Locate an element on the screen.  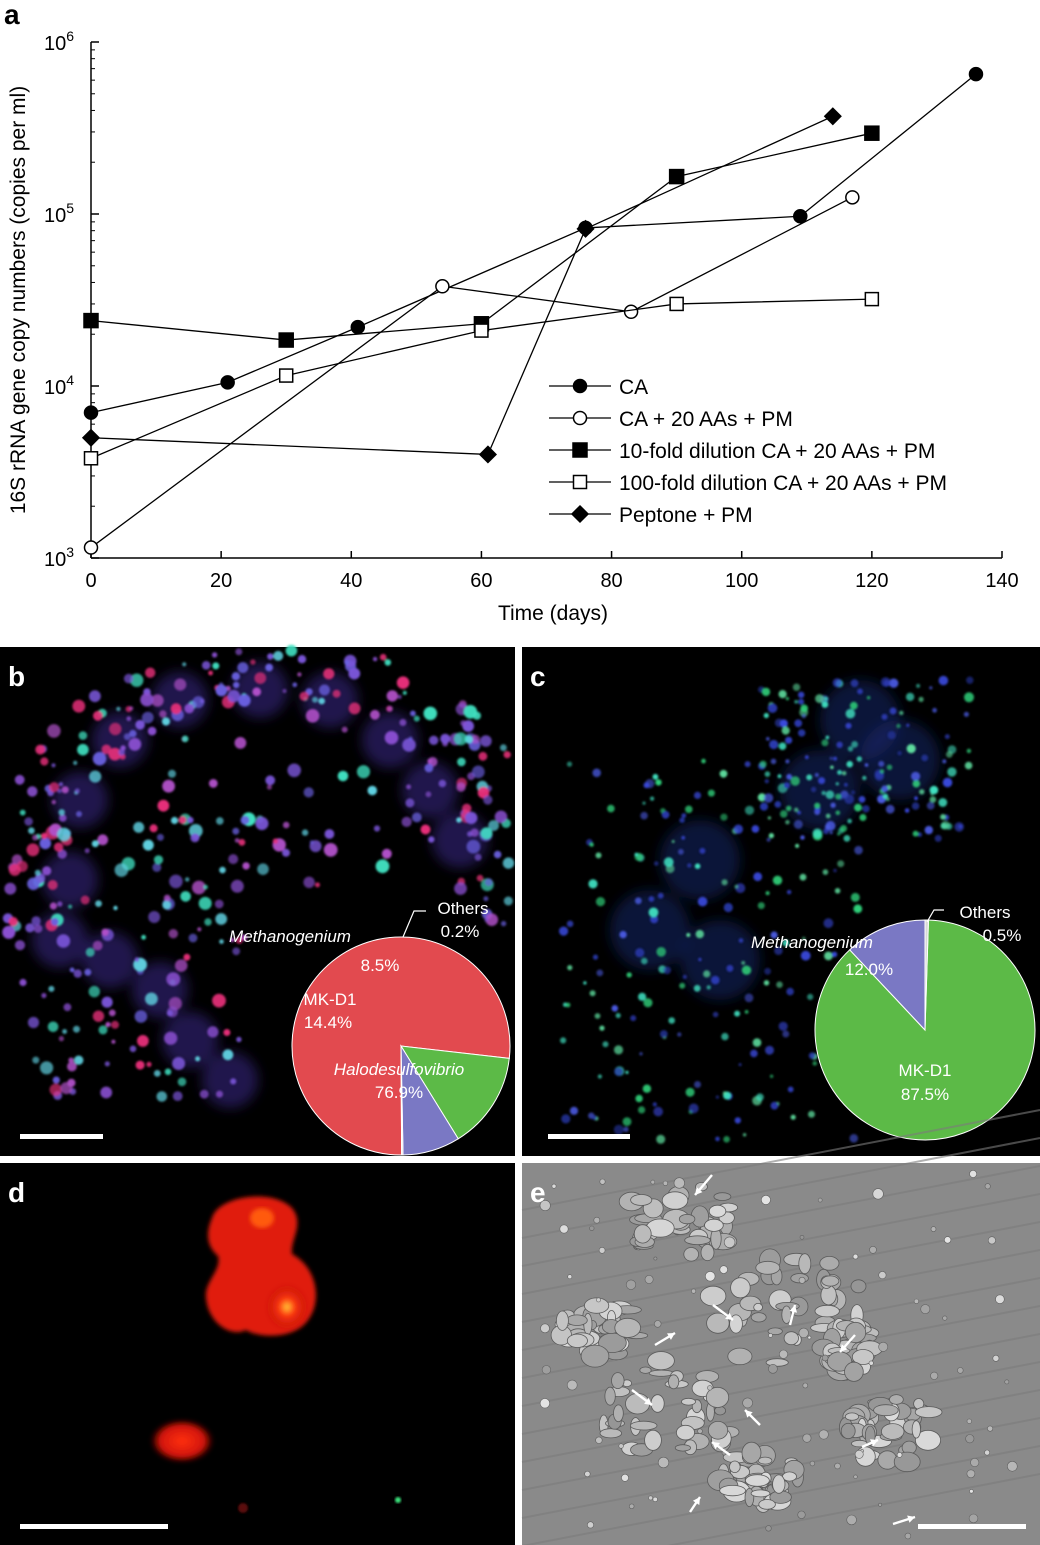
x-tick-label: 140 is located at coordinates (1001, 581).